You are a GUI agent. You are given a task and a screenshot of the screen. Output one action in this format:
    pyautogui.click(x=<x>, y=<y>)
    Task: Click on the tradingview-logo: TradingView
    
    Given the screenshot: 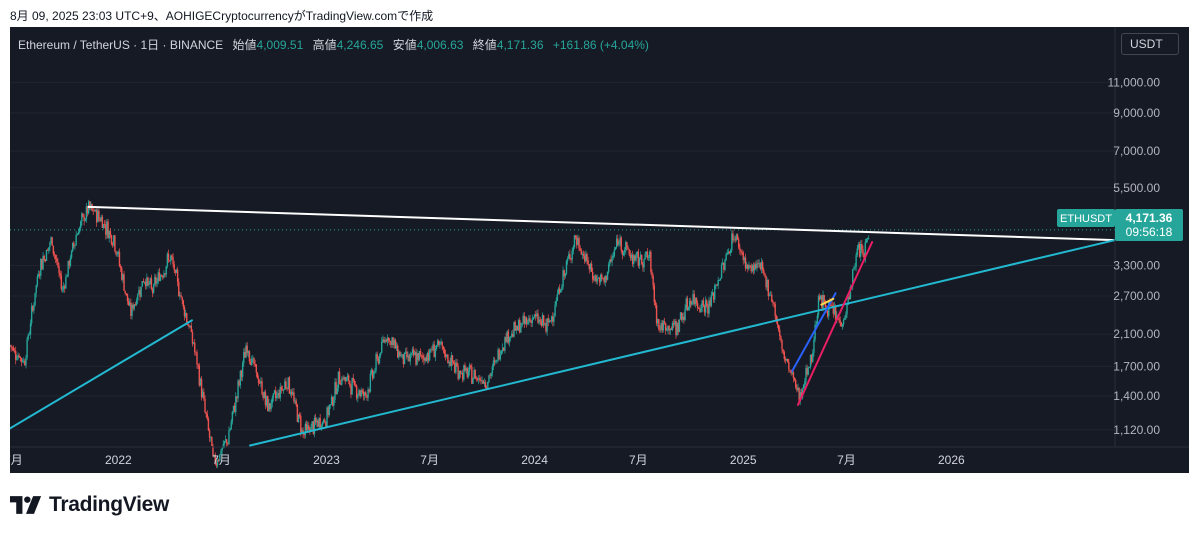 What is the action you would take?
    pyautogui.click(x=89, y=505)
    